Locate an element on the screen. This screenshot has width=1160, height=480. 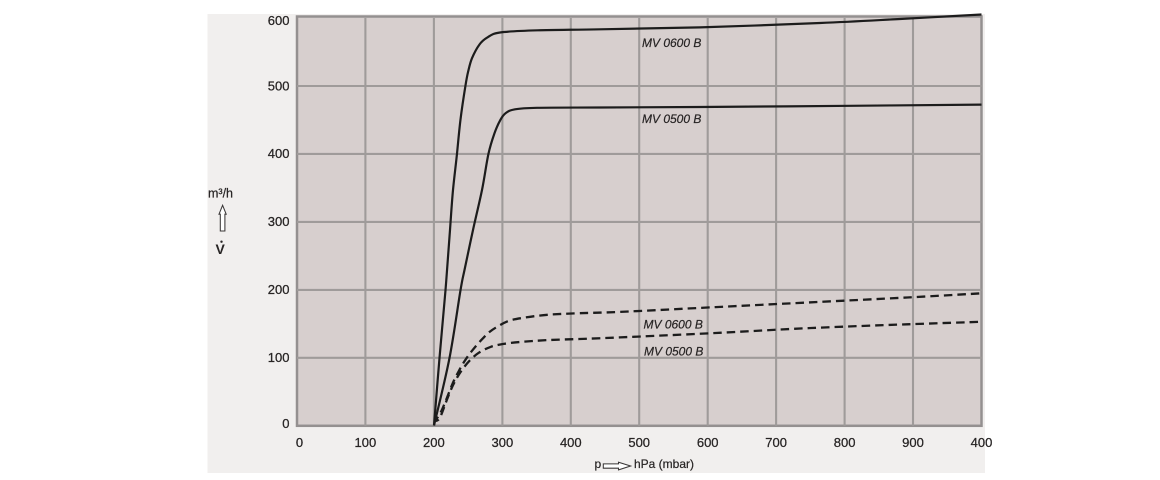
svg-text: 900 is located at coordinates (913, 442).